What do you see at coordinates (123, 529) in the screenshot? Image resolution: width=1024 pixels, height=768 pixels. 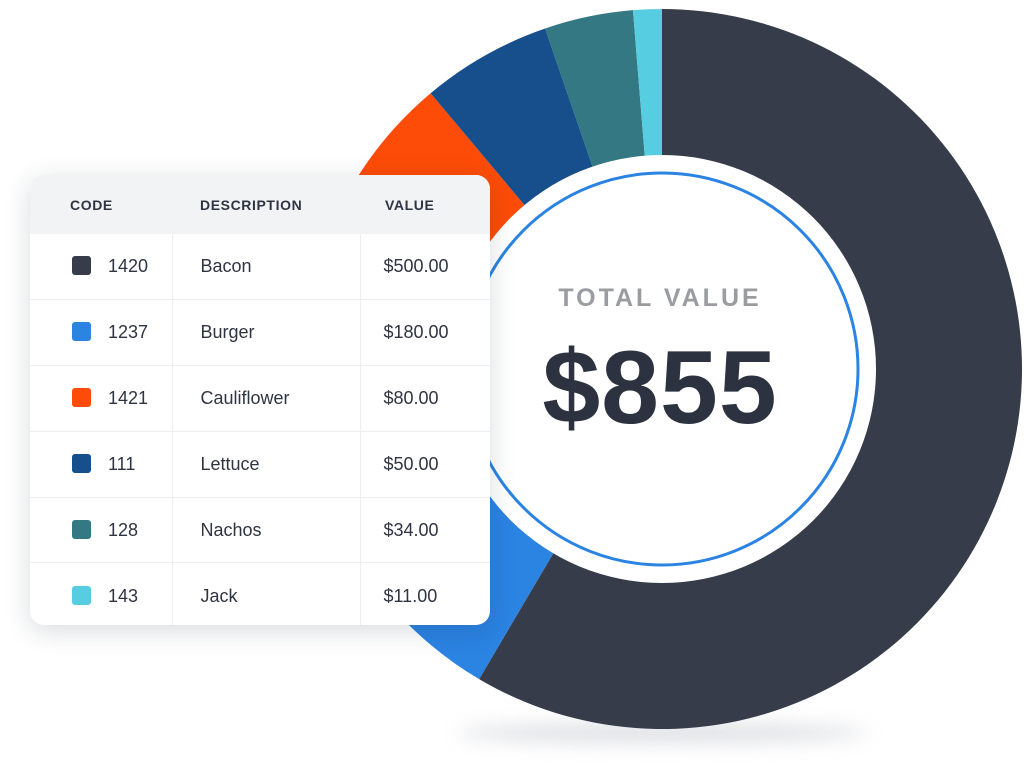 I see `row-code: 128` at bounding box center [123, 529].